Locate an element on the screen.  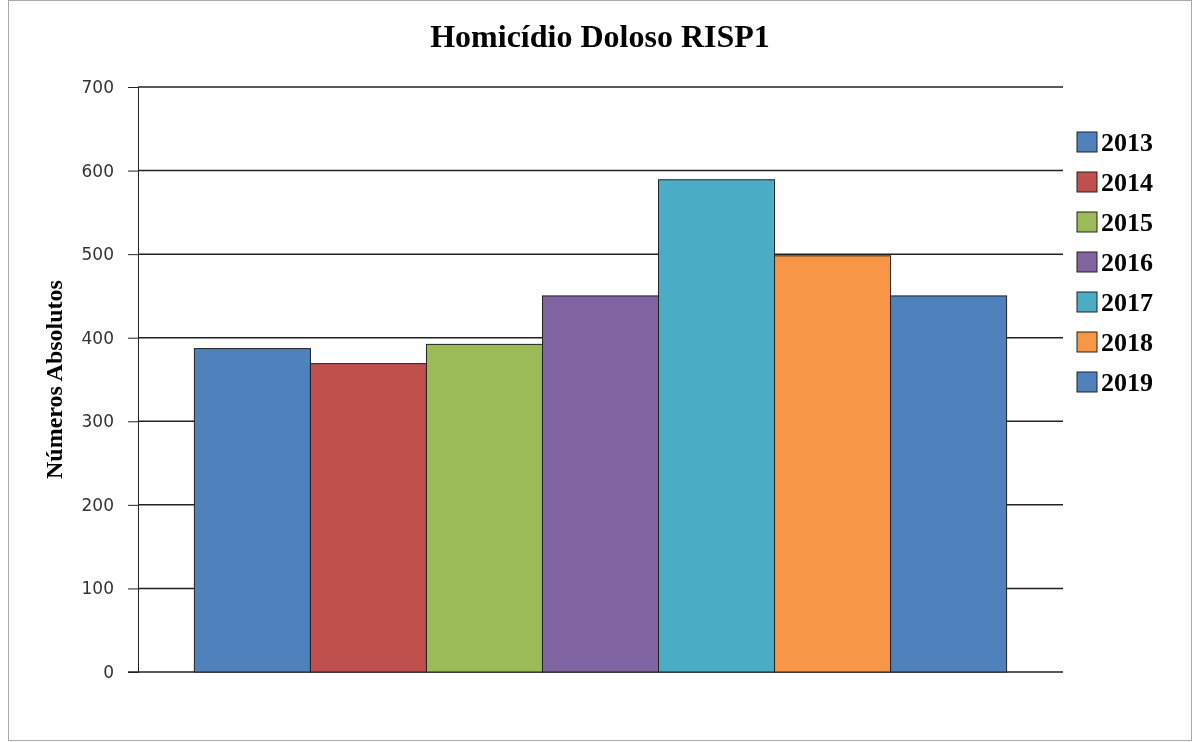
y-tick-label: 100 is located at coordinates (97, 588).